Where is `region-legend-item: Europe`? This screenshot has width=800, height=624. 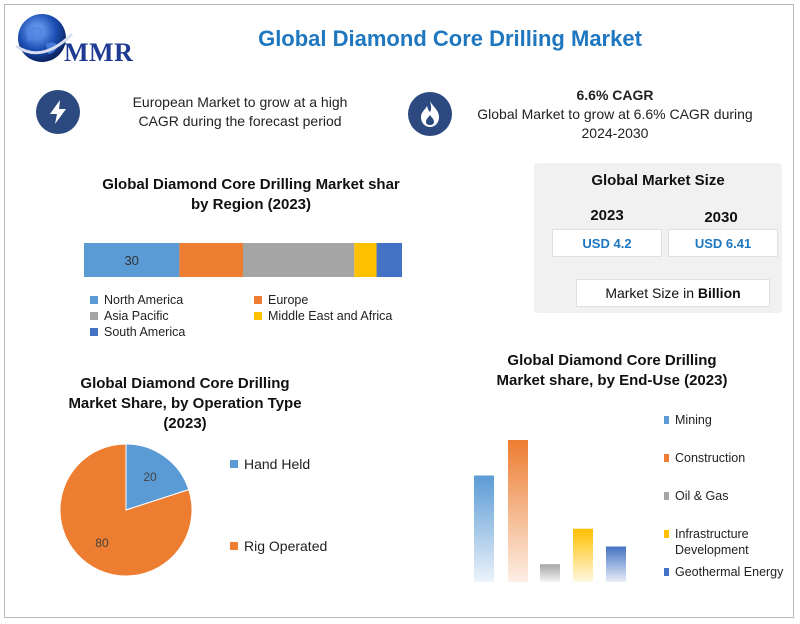 region-legend-item: Europe is located at coordinates (281, 300).